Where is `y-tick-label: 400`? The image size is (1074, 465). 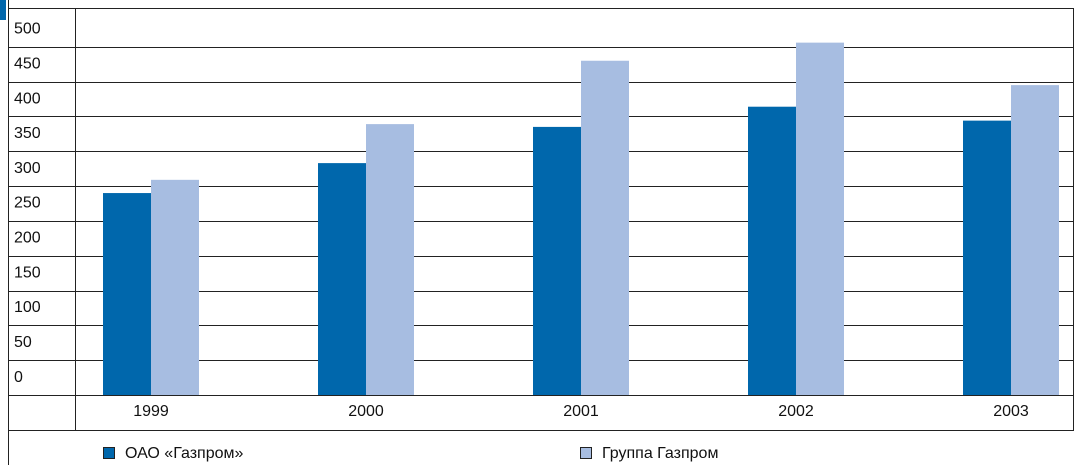
y-tick-label: 400 is located at coordinates (27, 98).